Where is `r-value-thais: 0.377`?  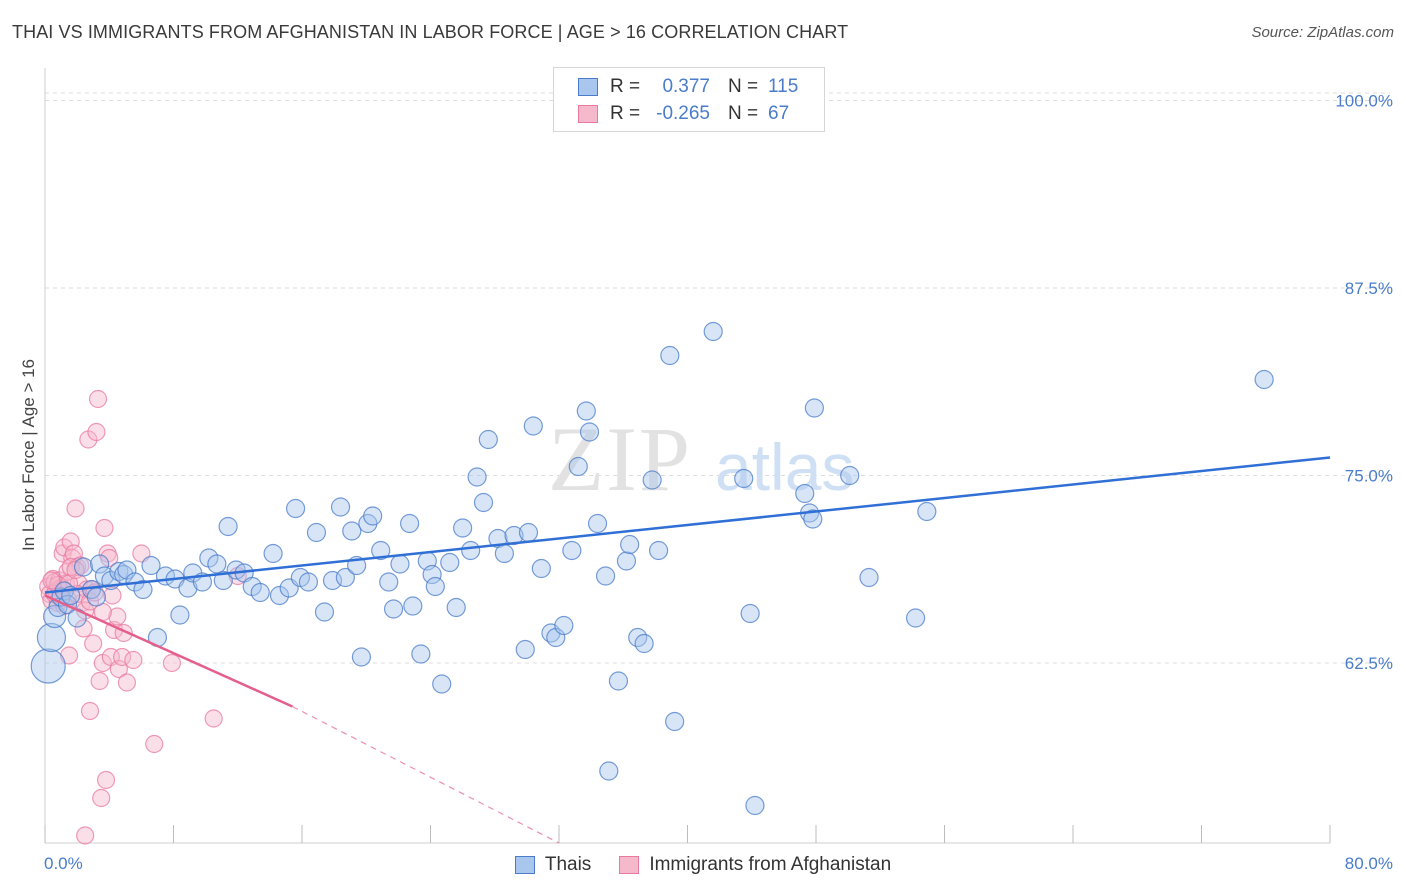
r-value-thais: 0.377 is located at coordinates (686, 86).